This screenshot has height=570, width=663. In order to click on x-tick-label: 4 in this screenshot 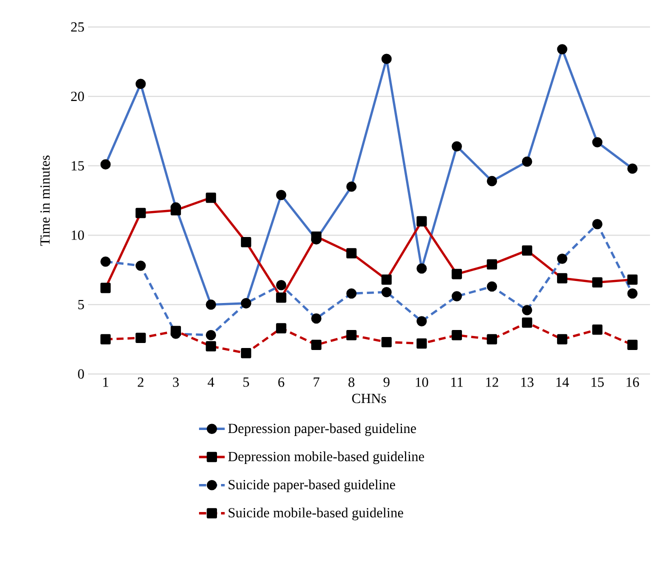, I will do `click(211, 382)`.